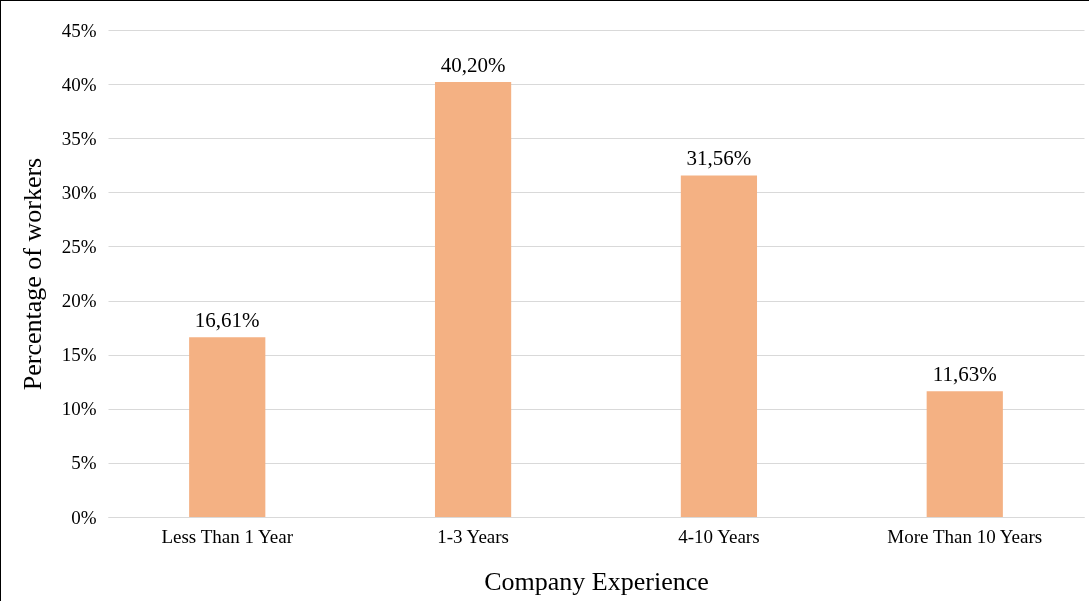 The height and width of the screenshot is (603, 1091). I want to click on x-tick-label: 4-10 Years, so click(719, 536).